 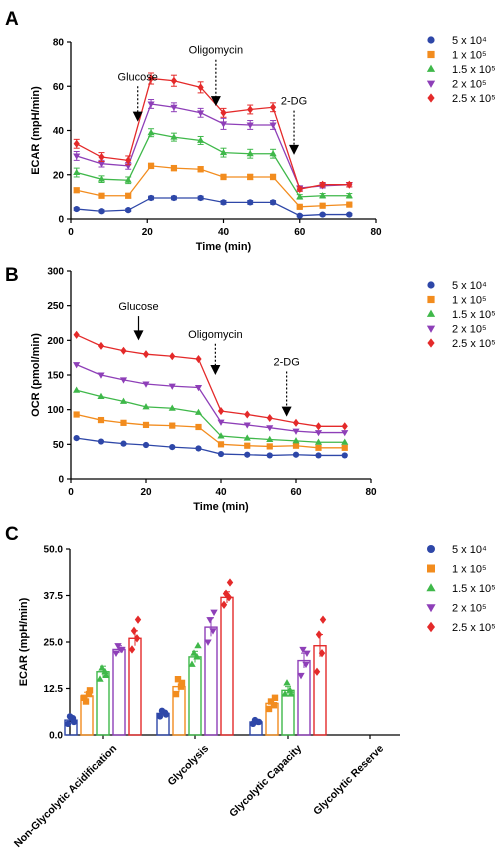 What do you see at coordinates (265, 781) in the screenshot?
I see `x-tick-label: Glycolytic Capacity` at bounding box center [265, 781].